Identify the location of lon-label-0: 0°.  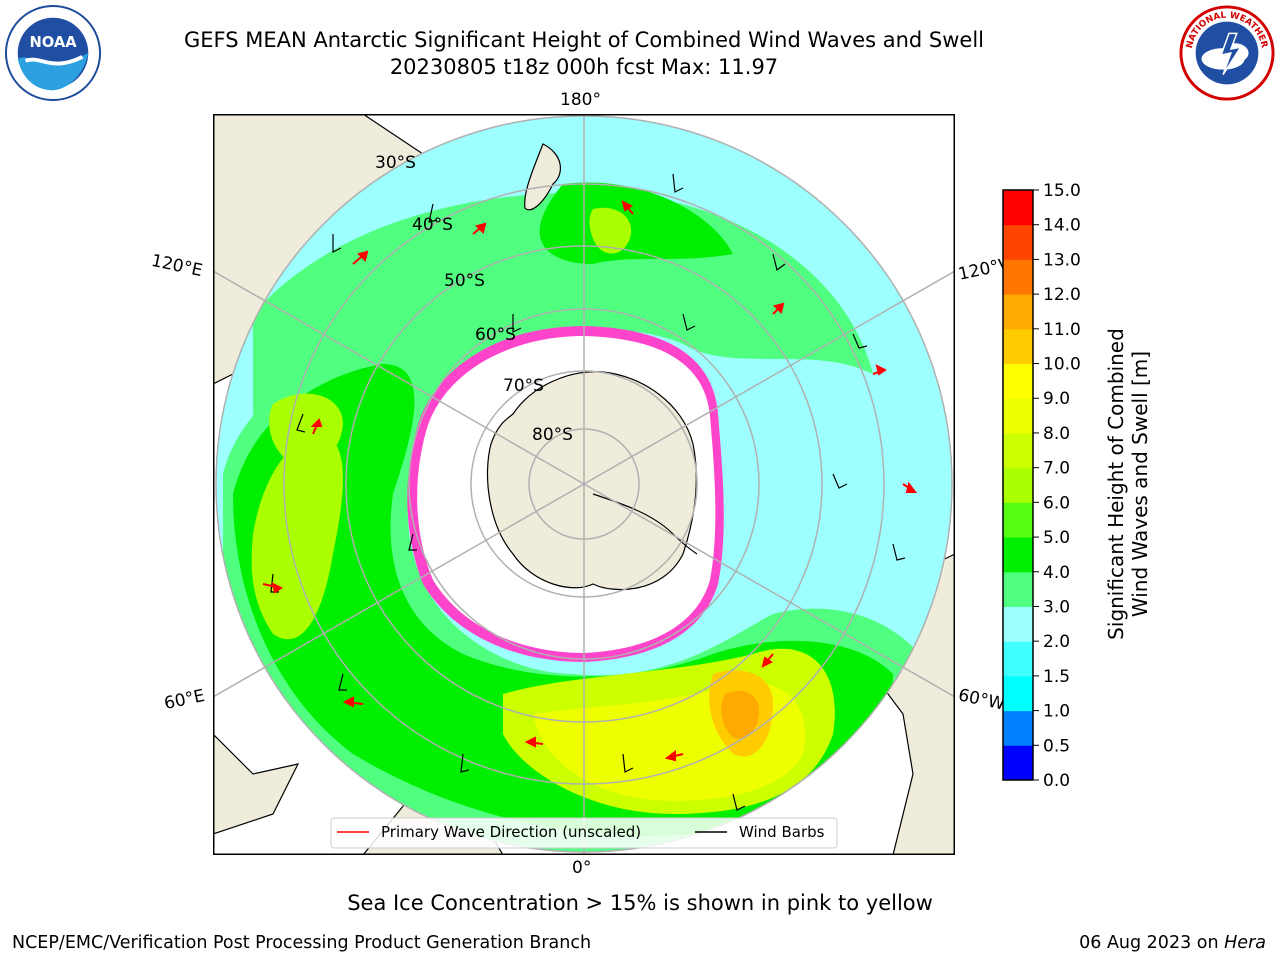
(582, 868).